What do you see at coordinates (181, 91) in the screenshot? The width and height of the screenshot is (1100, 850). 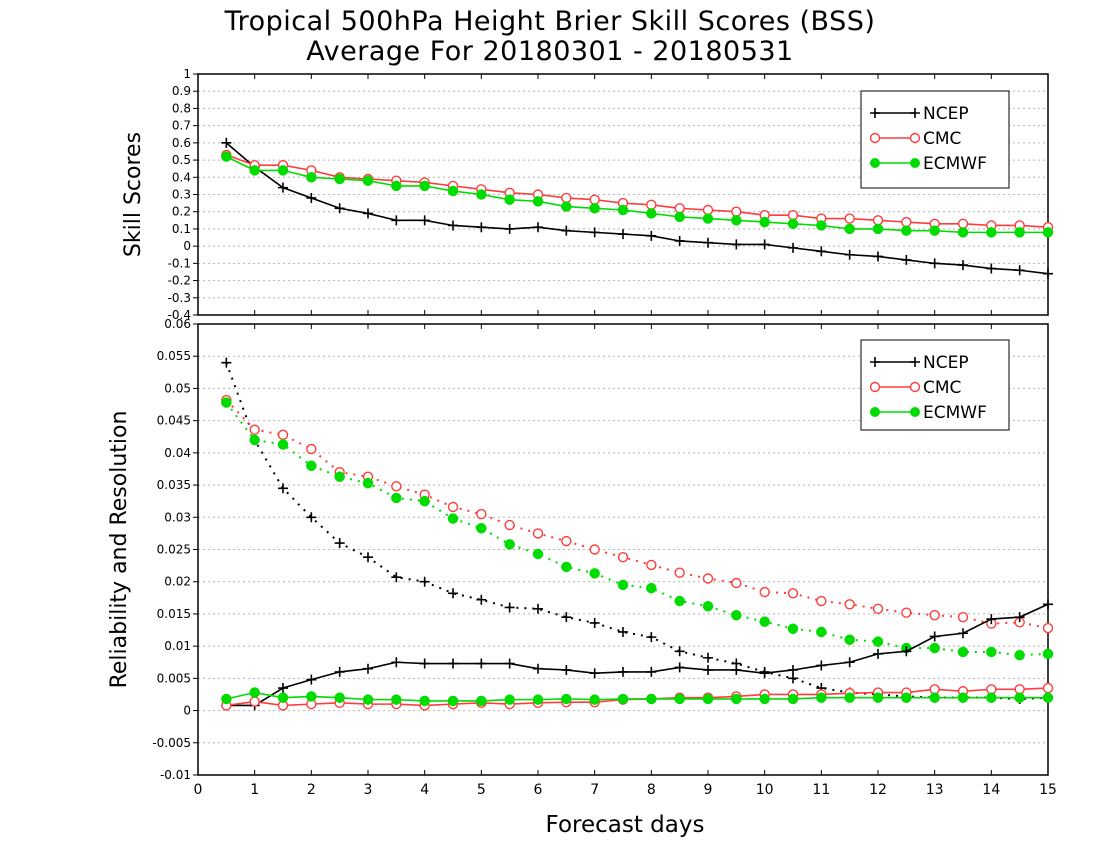 I see `y-tick-label: 0.9` at bounding box center [181, 91].